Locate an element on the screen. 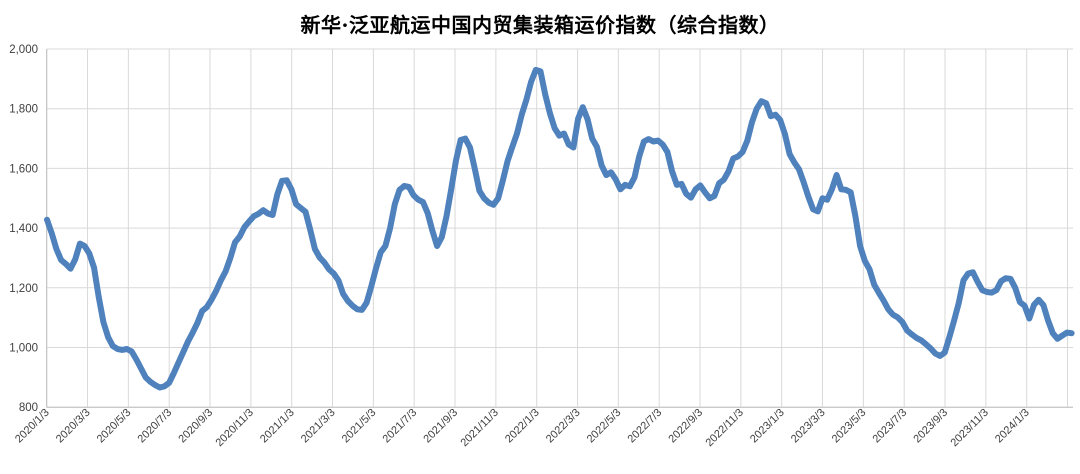 The image size is (1080, 474). x-axis-tick-label: 2022/3/3 is located at coordinates (563, 426).